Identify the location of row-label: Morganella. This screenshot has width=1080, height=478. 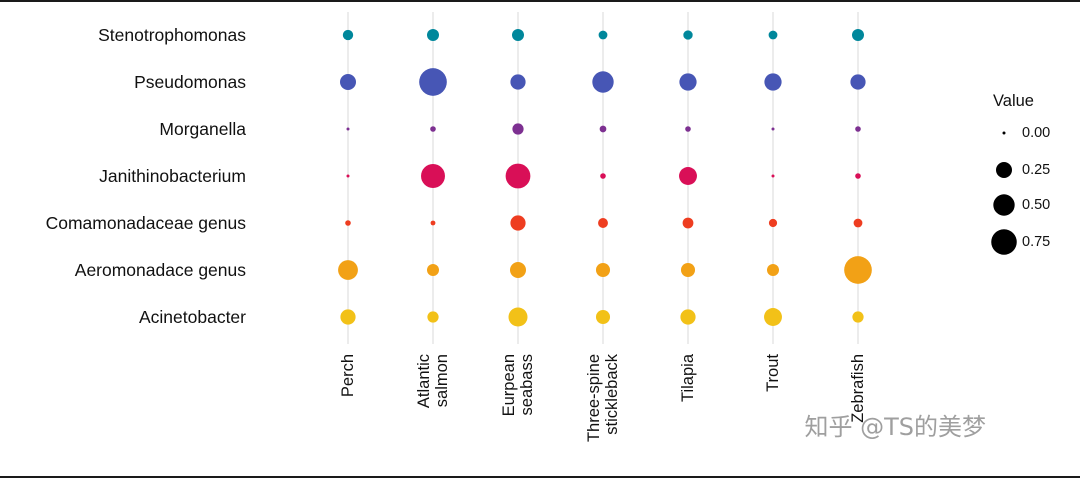
(202, 129).